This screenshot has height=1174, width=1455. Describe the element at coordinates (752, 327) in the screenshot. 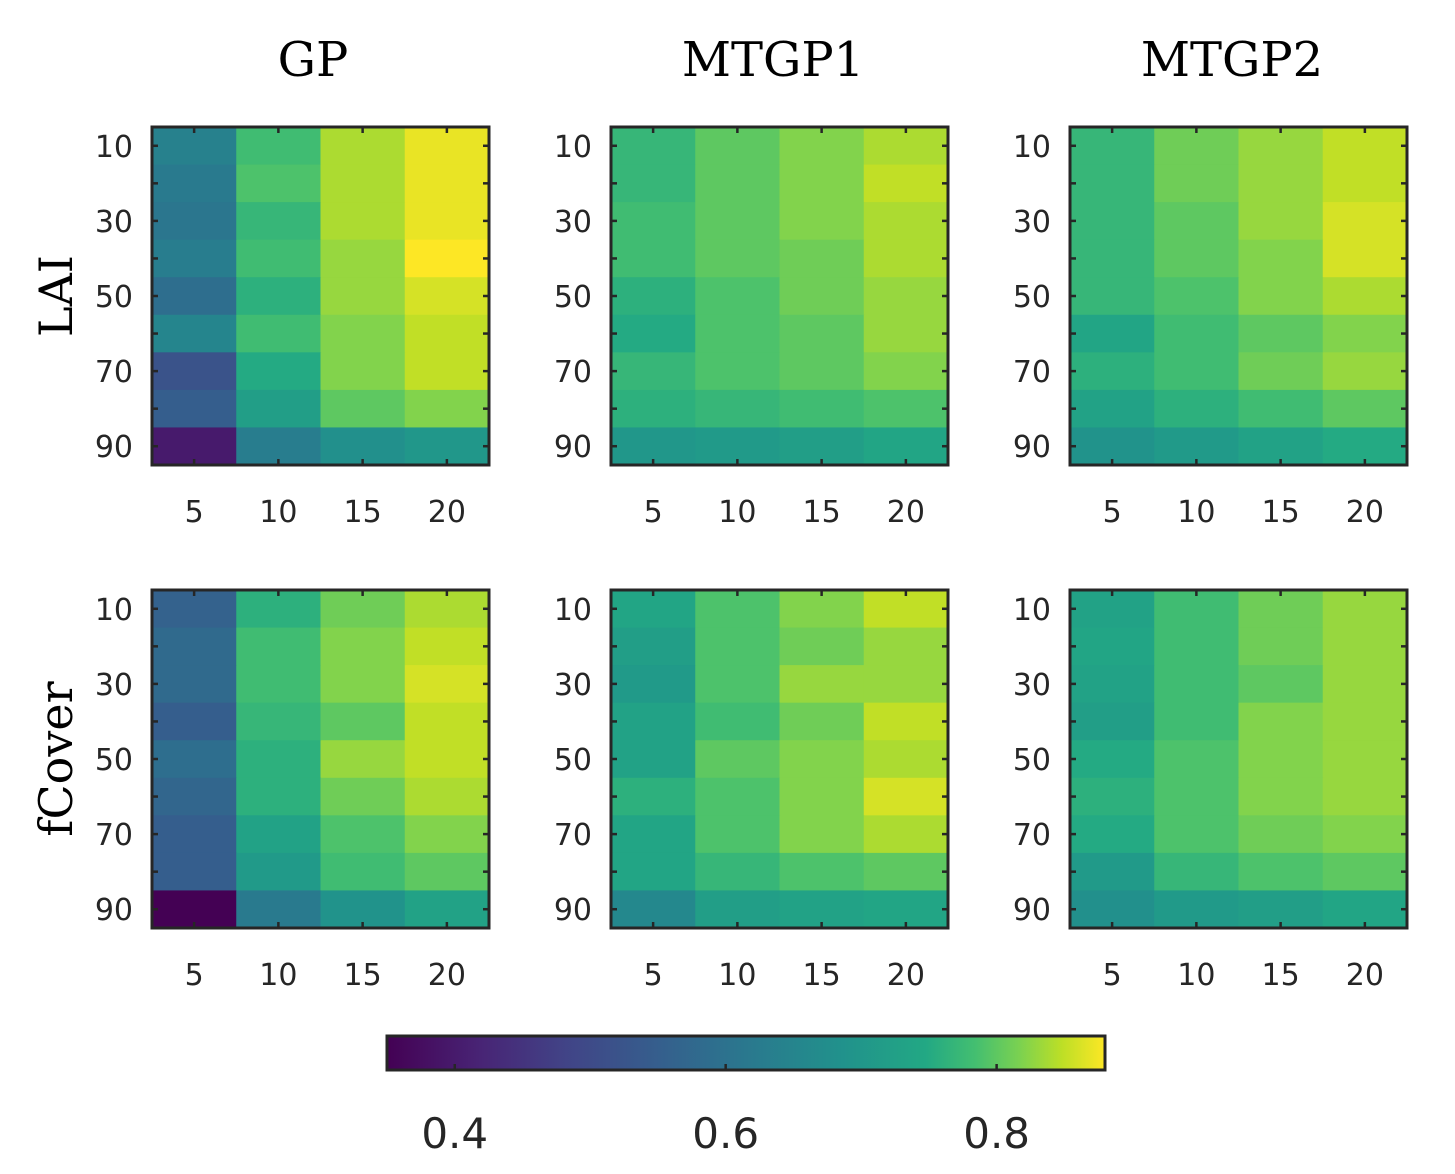

I see `panel-lai-mtgp1: 5 10 15 20 10 30 50 70 90` at that location.